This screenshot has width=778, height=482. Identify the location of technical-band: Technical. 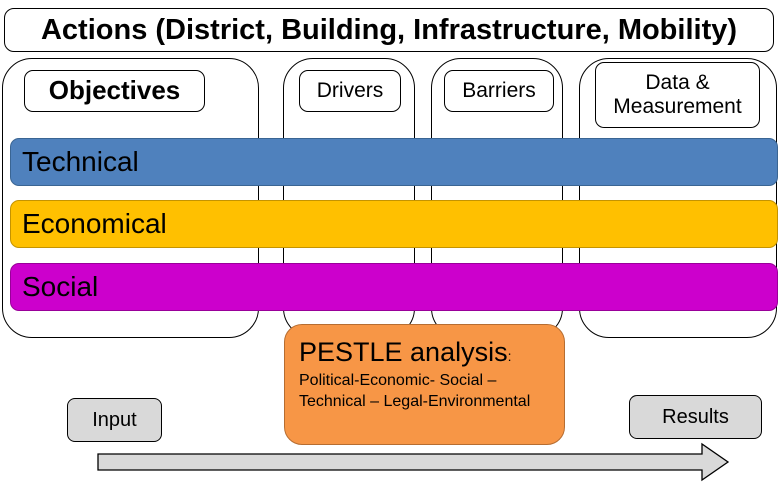
(394, 162).